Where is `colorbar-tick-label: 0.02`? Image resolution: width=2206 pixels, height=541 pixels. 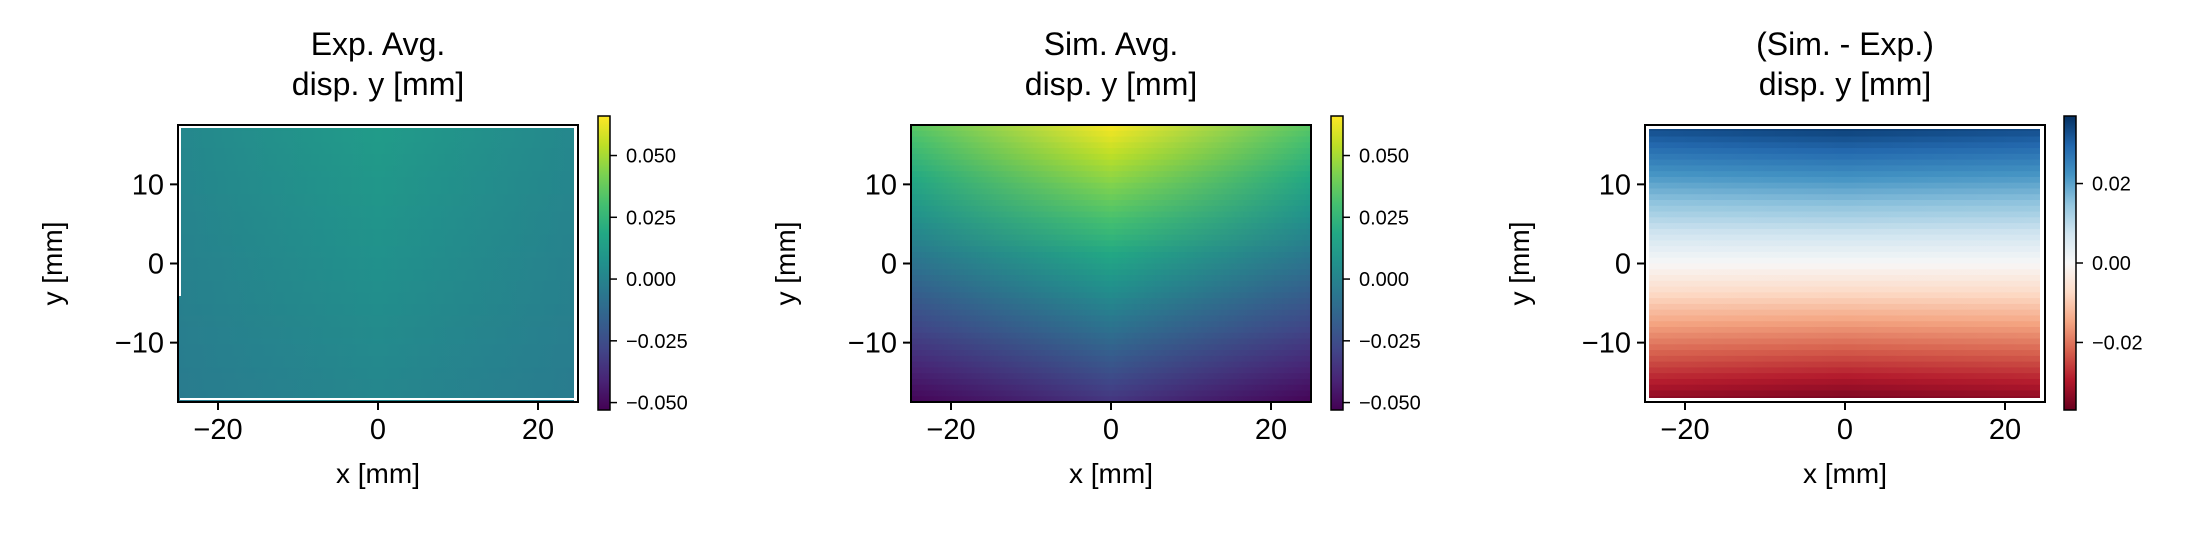 colorbar-tick-label: 0.02 is located at coordinates (2111, 185).